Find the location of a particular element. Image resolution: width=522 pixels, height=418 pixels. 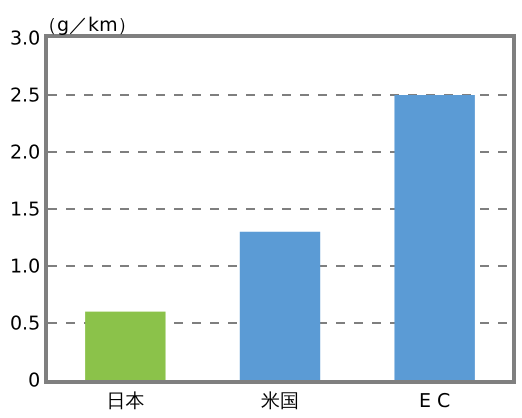

y-tick-label: 1.5 is located at coordinates (25, 209).